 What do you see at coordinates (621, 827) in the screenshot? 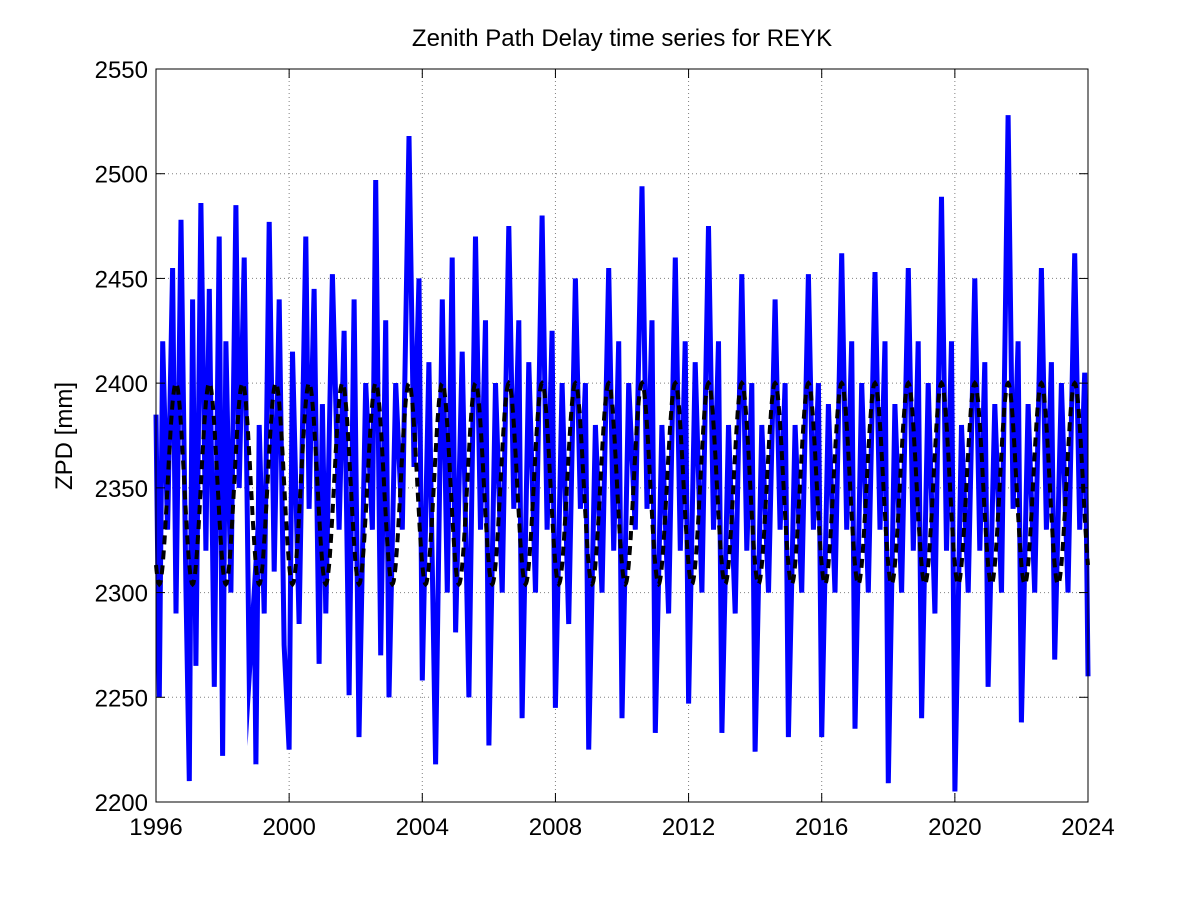
I see `x-tick-labels: 1996 2000 2004 2008 2012 2016 2020 2024` at bounding box center [621, 827].